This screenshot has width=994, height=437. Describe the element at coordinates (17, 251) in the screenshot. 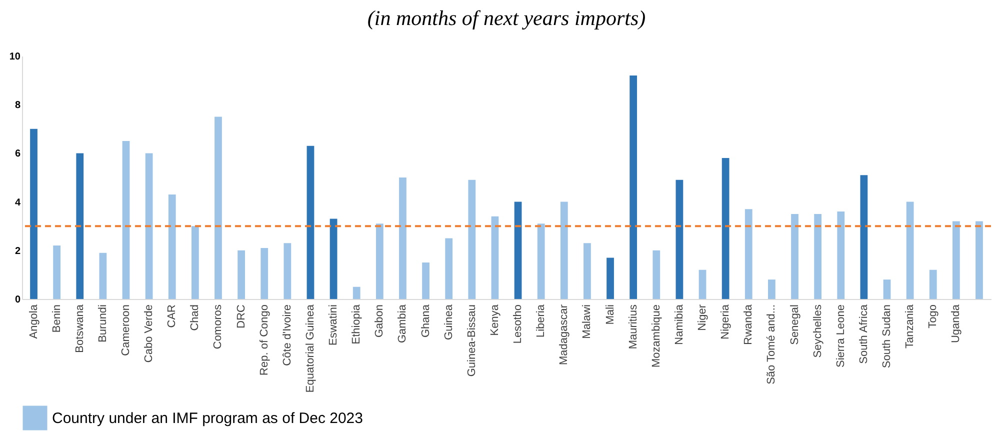

I see `y-tick-label: 2` at that location.